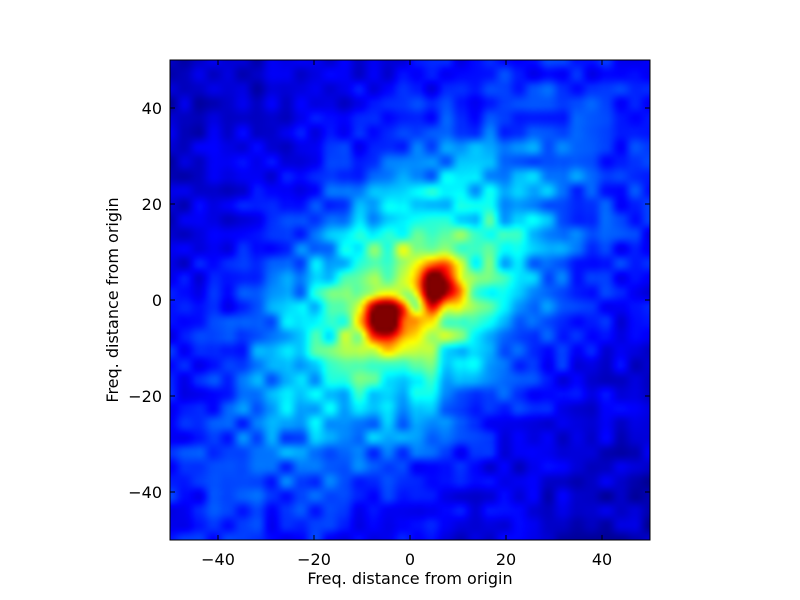 This screenshot has width=800, height=600. What do you see at coordinates (112, 299) in the screenshot?
I see `y-axis-label: Freq. distance from origin` at bounding box center [112, 299].